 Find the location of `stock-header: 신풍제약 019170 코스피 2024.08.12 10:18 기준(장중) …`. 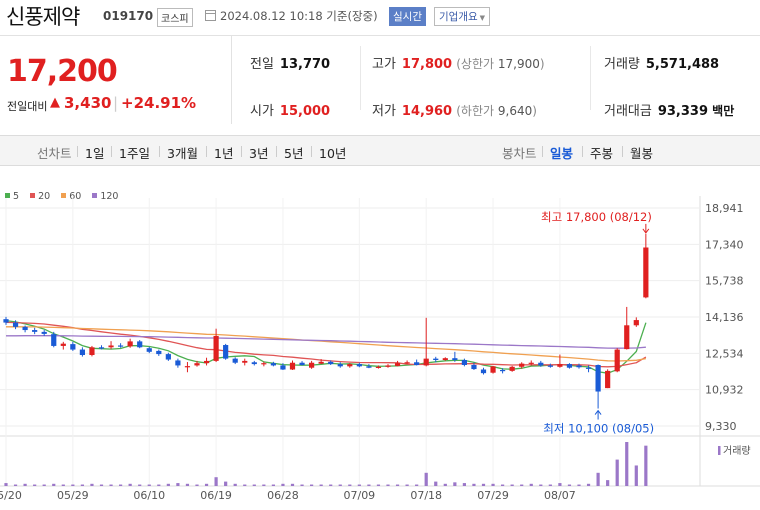

stock-header: 신풍제약 019170 코스피 2024.08.12 10:18 기준(장중) … is located at coordinates (380, 17).